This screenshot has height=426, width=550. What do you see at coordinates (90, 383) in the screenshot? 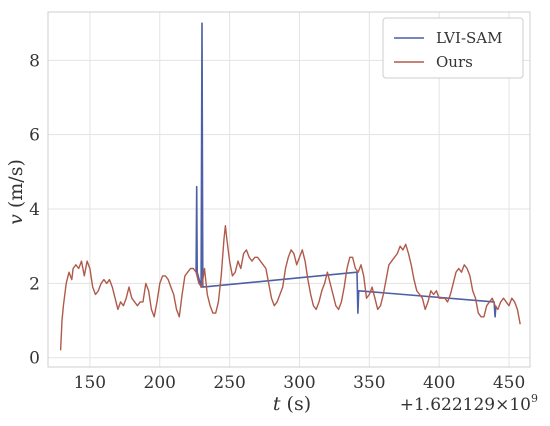
I see `x-tick-label: 150` at bounding box center [90, 383].